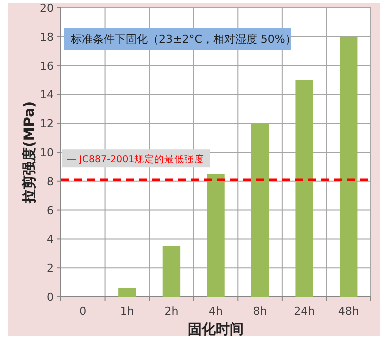 The width and height of the screenshot is (388, 343). What do you see at coordinates (216, 311) in the screenshot?
I see `x-tick-label: 4h` at bounding box center [216, 311].